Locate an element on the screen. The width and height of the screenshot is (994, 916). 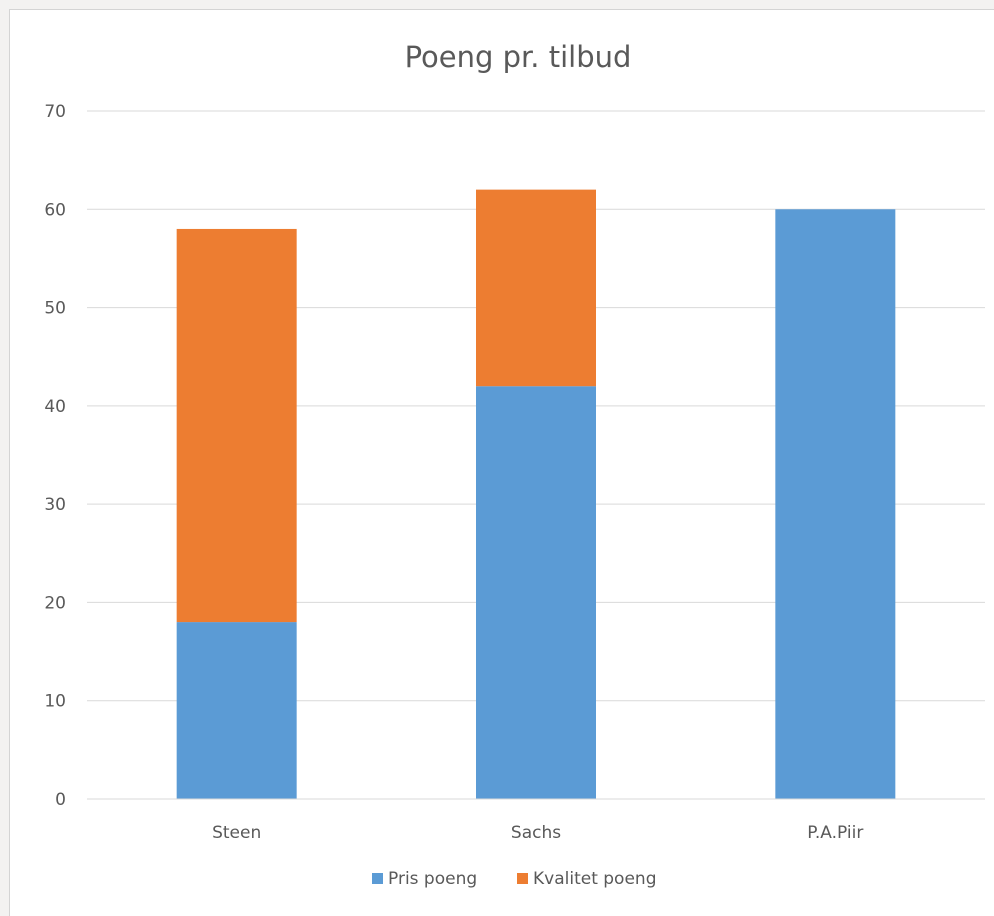
y-tick-label: 60 is located at coordinates (55, 210).